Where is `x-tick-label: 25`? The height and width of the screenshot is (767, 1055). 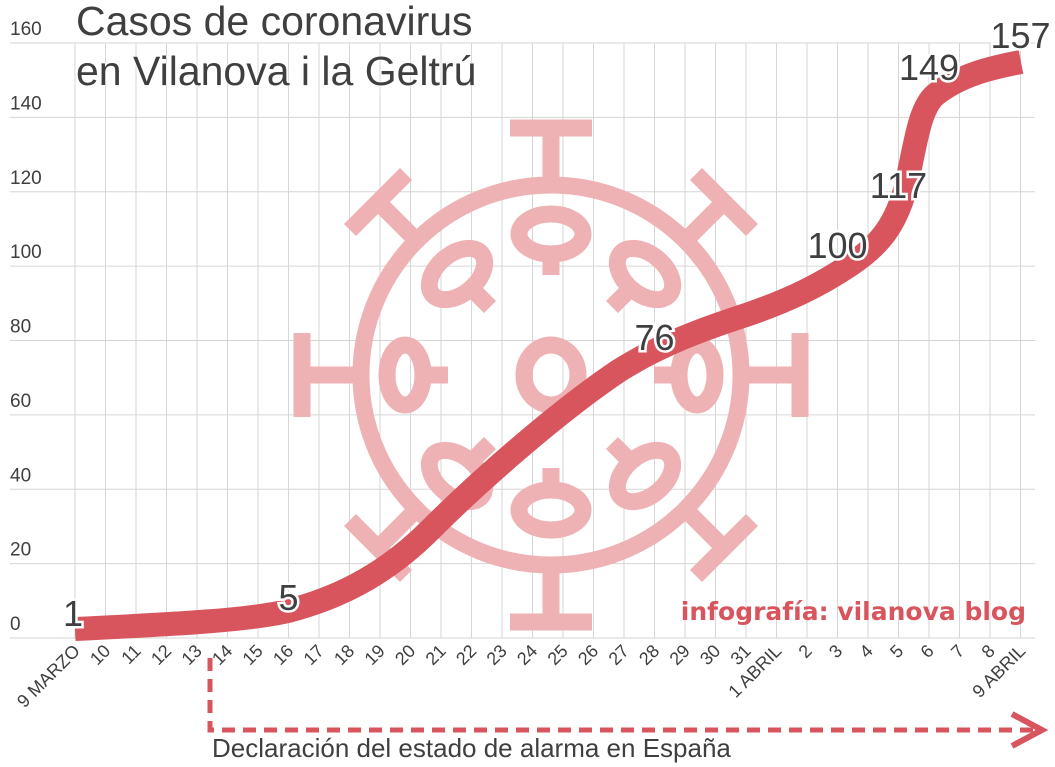
x-tick-label: 25 is located at coordinates (558, 655).